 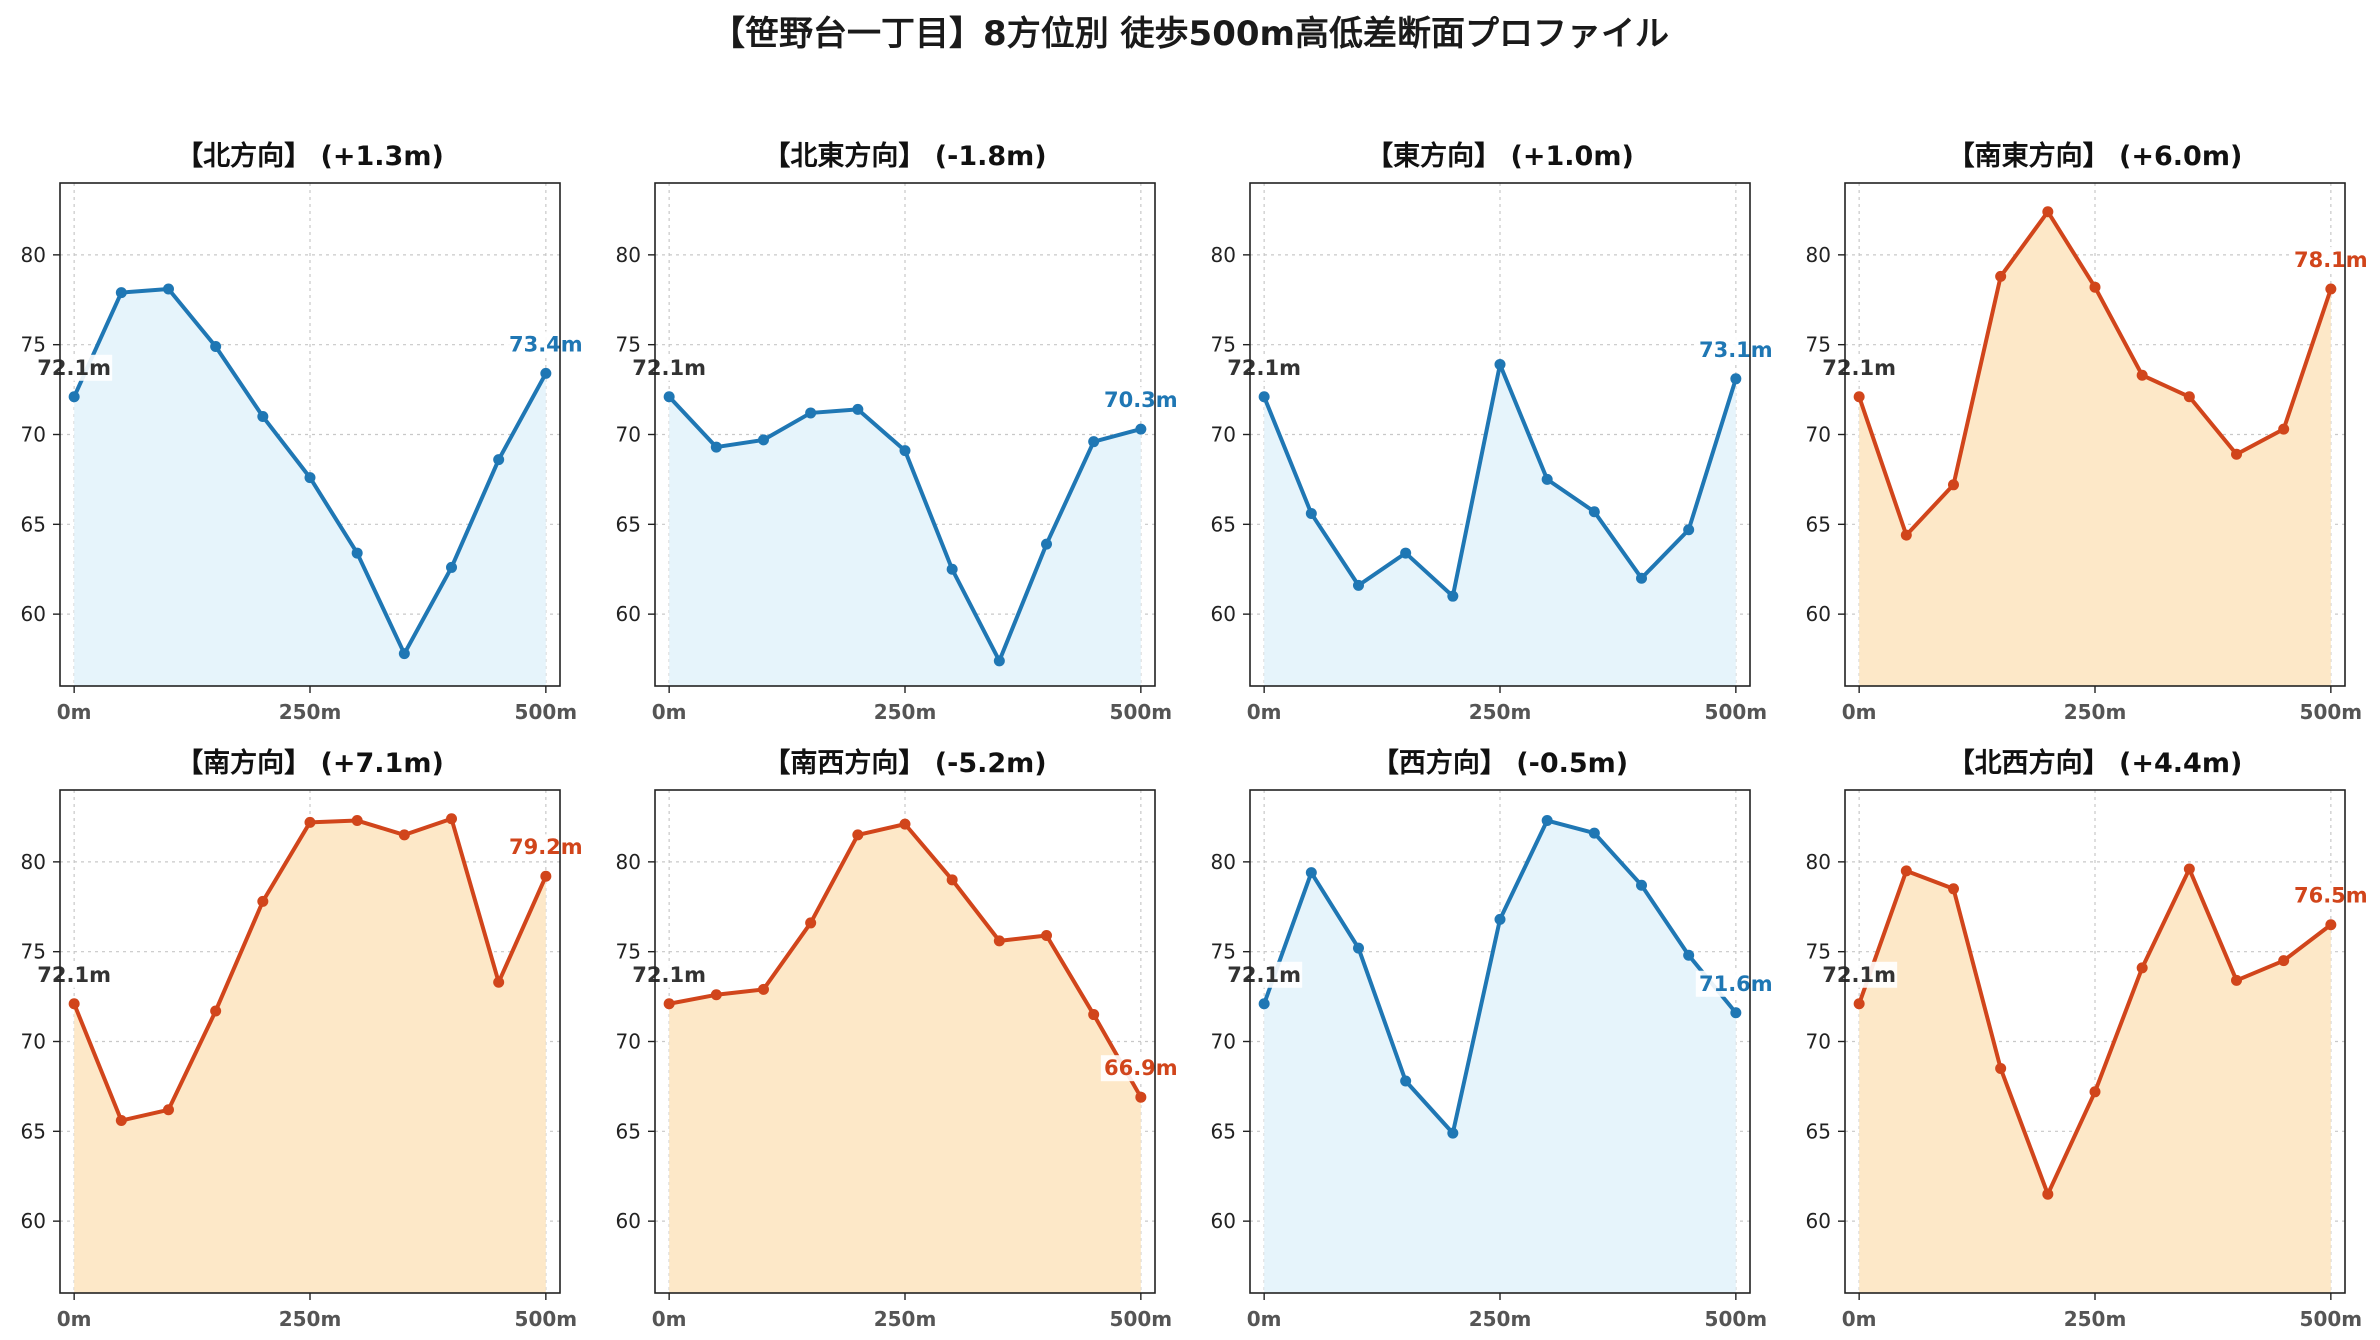 What do you see at coordinates (1141, 400) in the screenshot?
I see `end-label: 70.3m` at bounding box center [1141, 400].